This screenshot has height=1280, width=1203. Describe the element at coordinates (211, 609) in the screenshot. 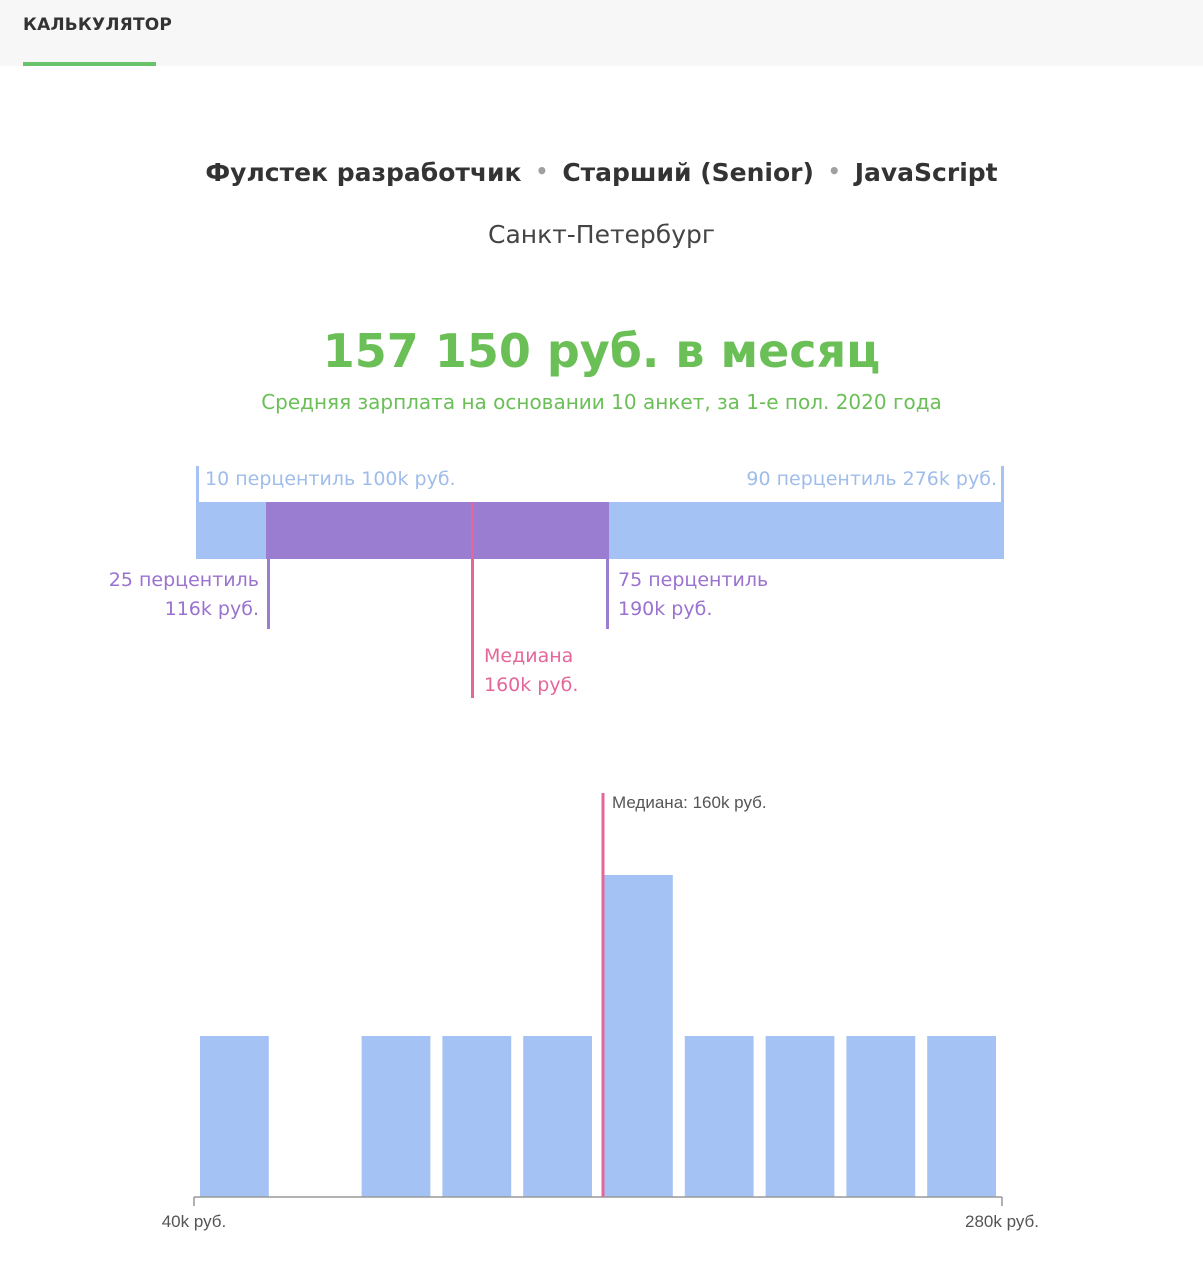

I see `p25-value: 116k руб.` at that location.